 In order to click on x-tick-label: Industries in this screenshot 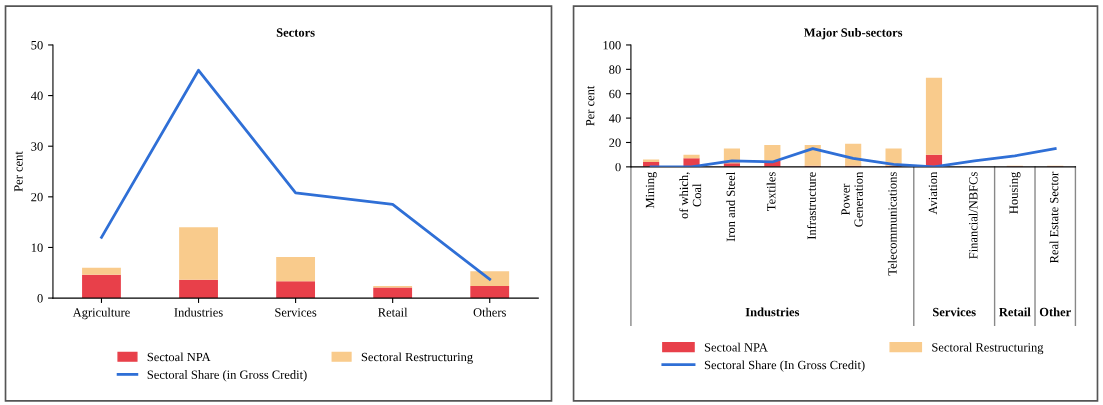, I will do `click(198, 312)`.